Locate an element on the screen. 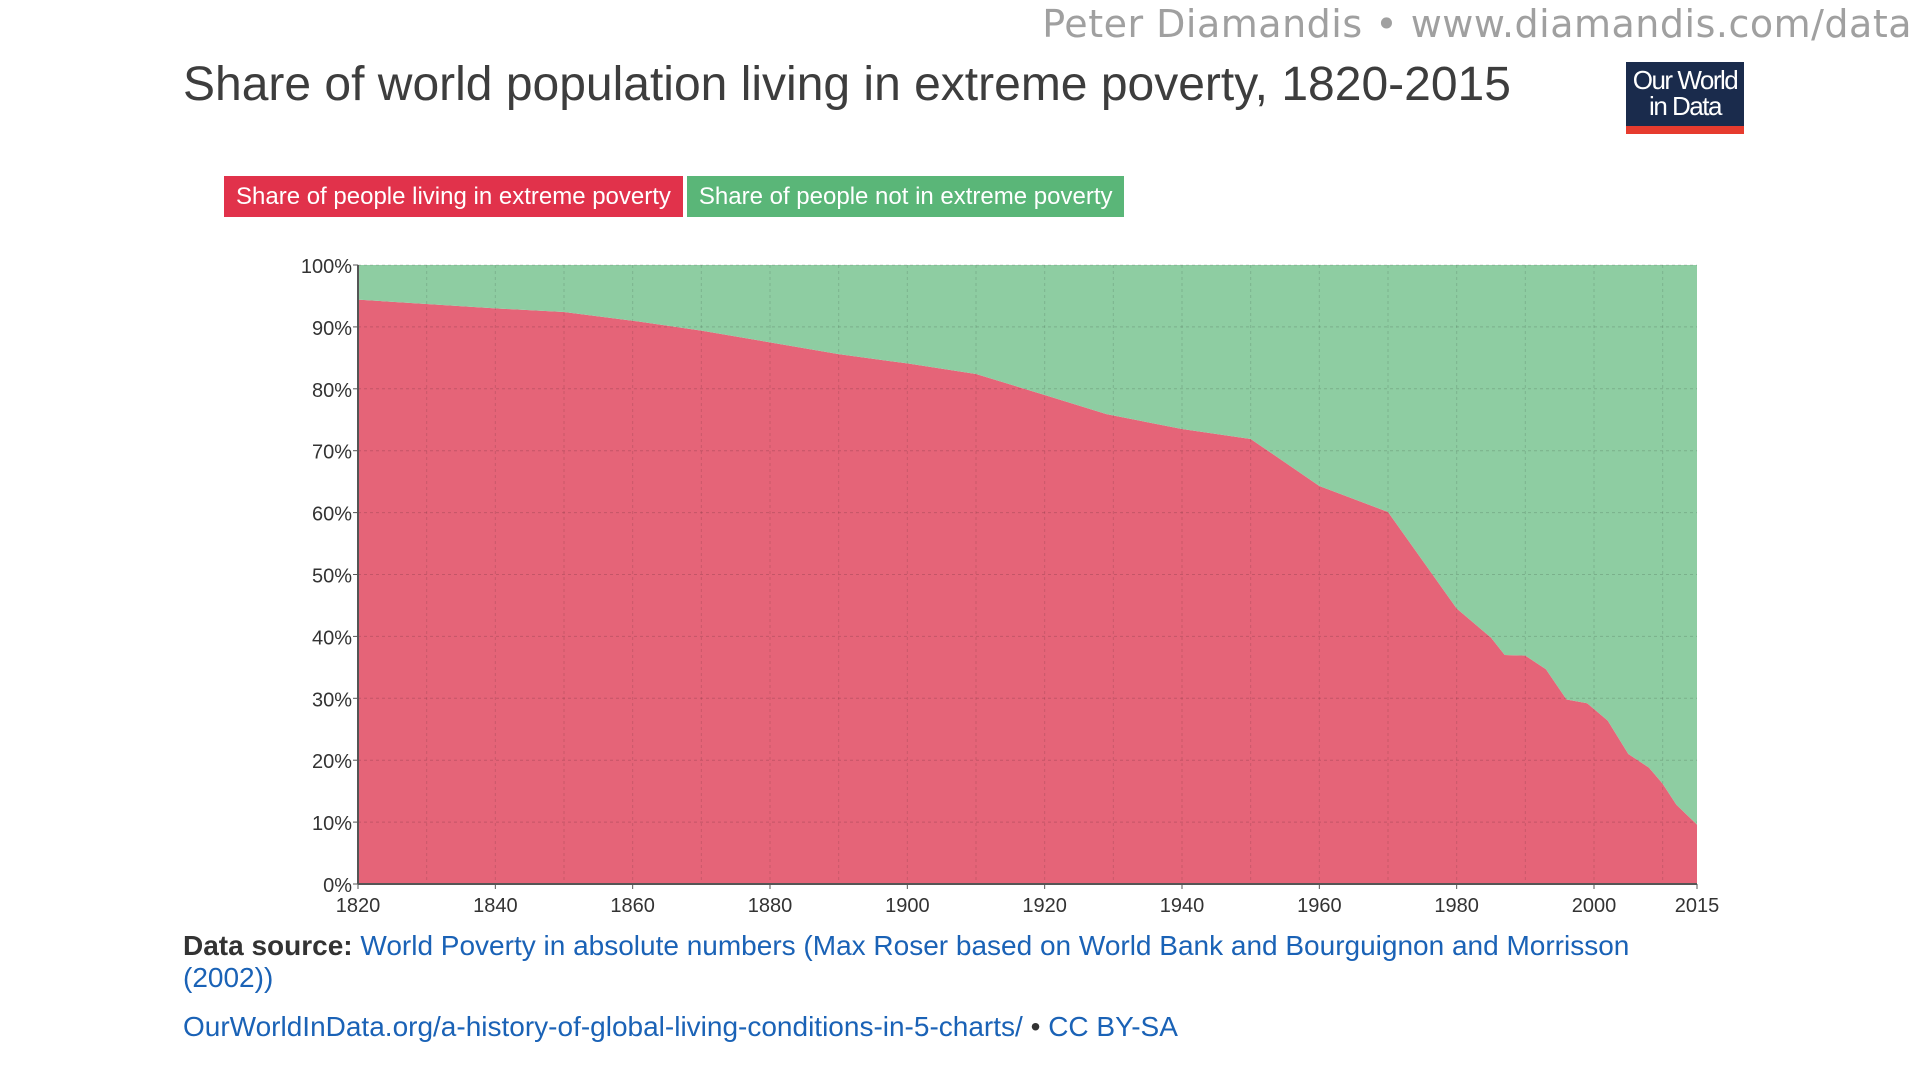 The height and width of the screenshot is (1080, 1920). y-tick-label: 100% is located at coordinates (326, 267).